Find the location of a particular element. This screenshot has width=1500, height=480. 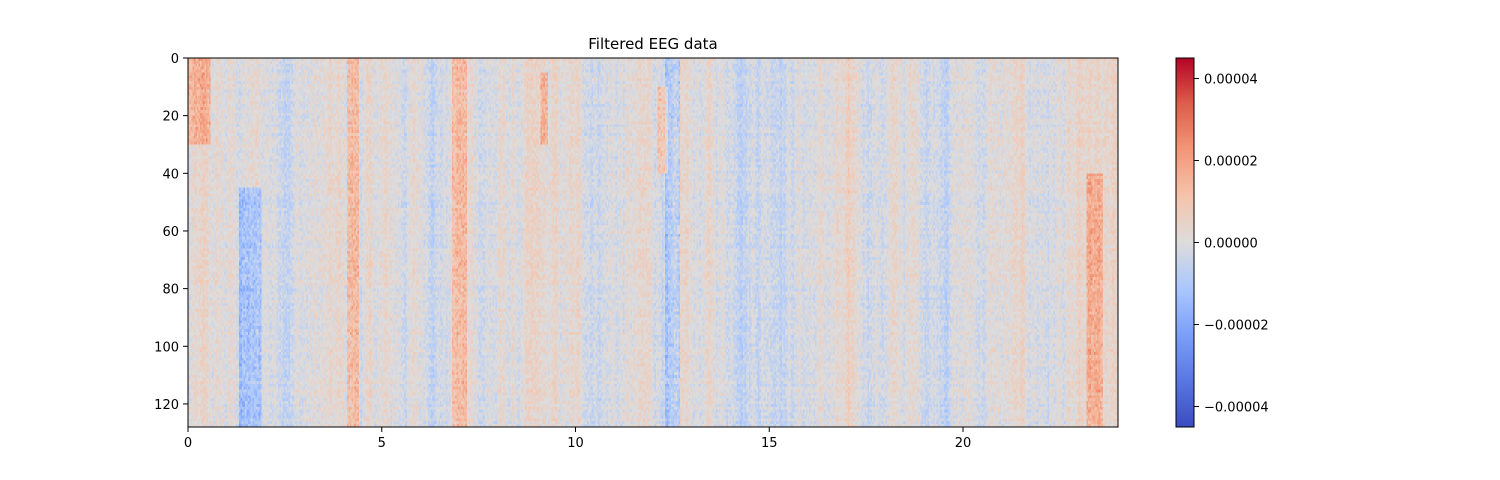

x-axis: 0 5 10 15 20 is located at coordinates (577, 439).